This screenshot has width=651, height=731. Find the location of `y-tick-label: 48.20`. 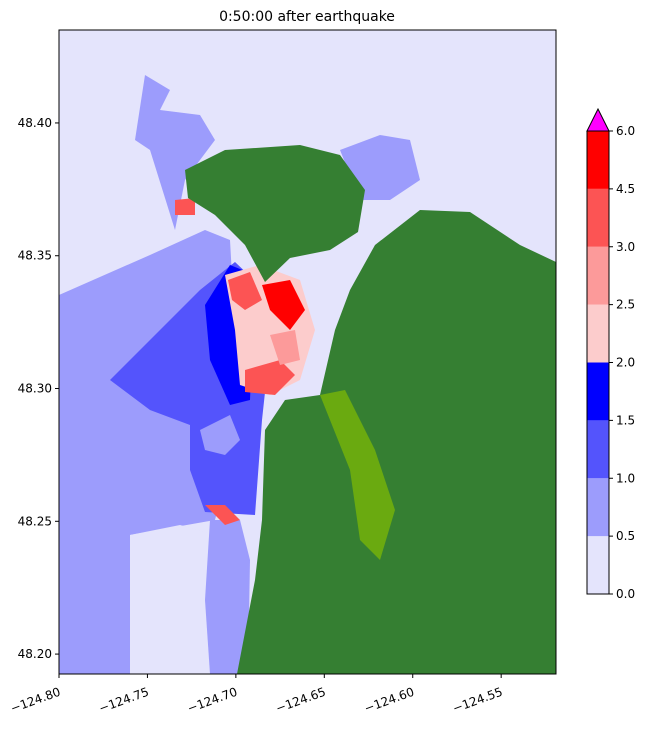

y-tick-label: 48.20 is located at coordinates (35, 654).